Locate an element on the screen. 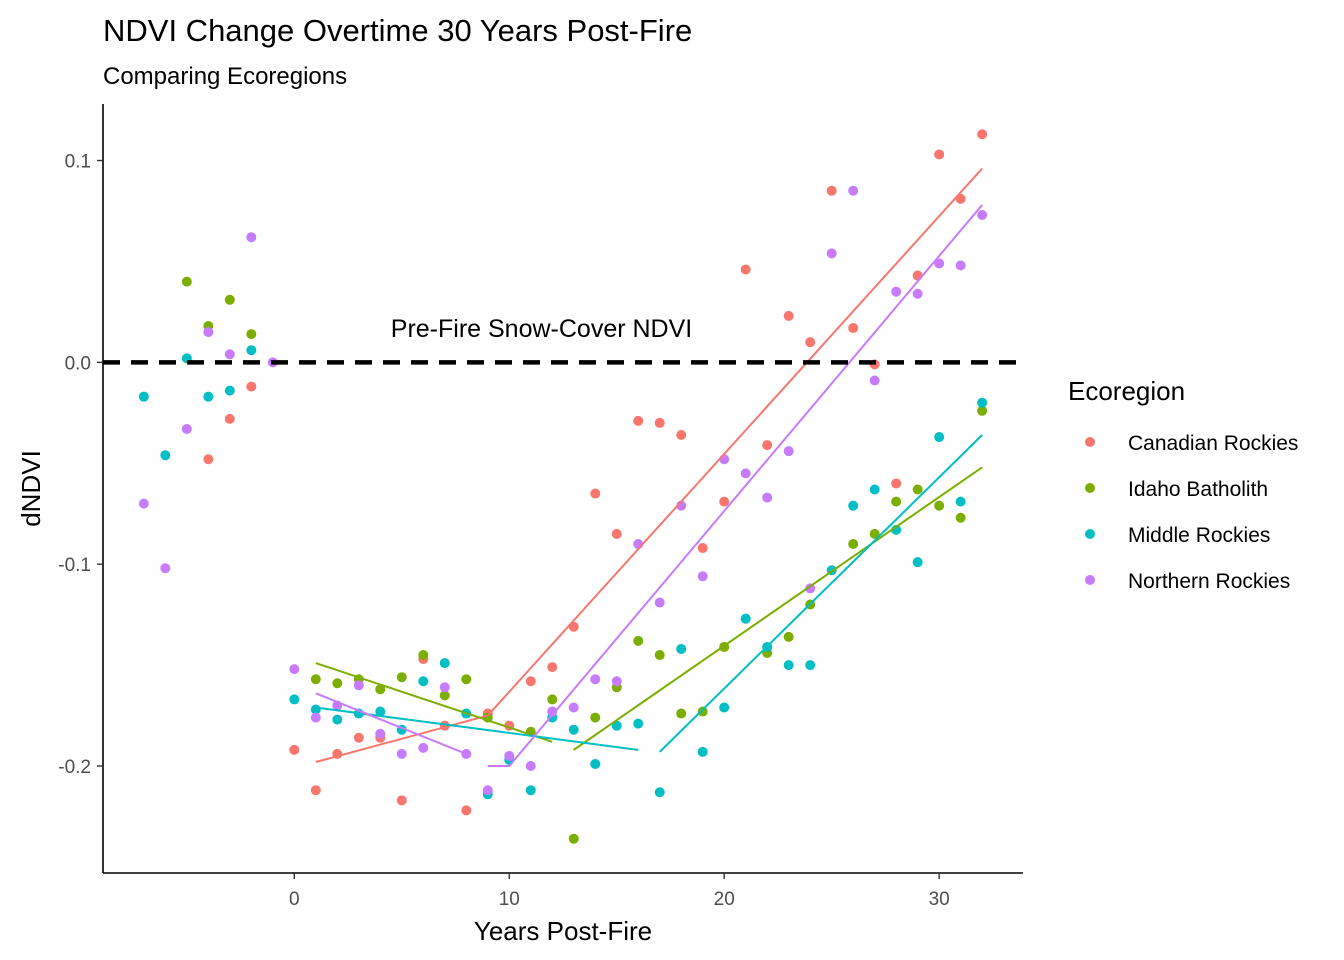  x-tick-label: 0 is located at coordinates (294, 899).